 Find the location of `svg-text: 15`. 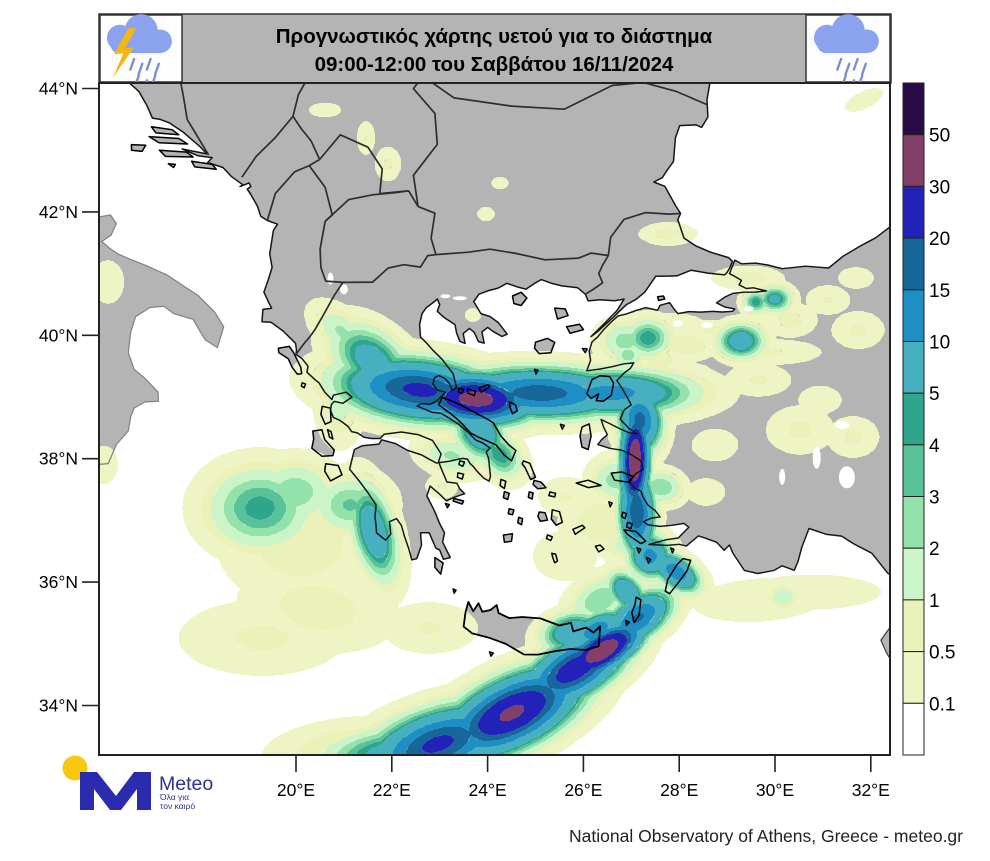

svg-text: 15 is located at coordinates (939, 291).